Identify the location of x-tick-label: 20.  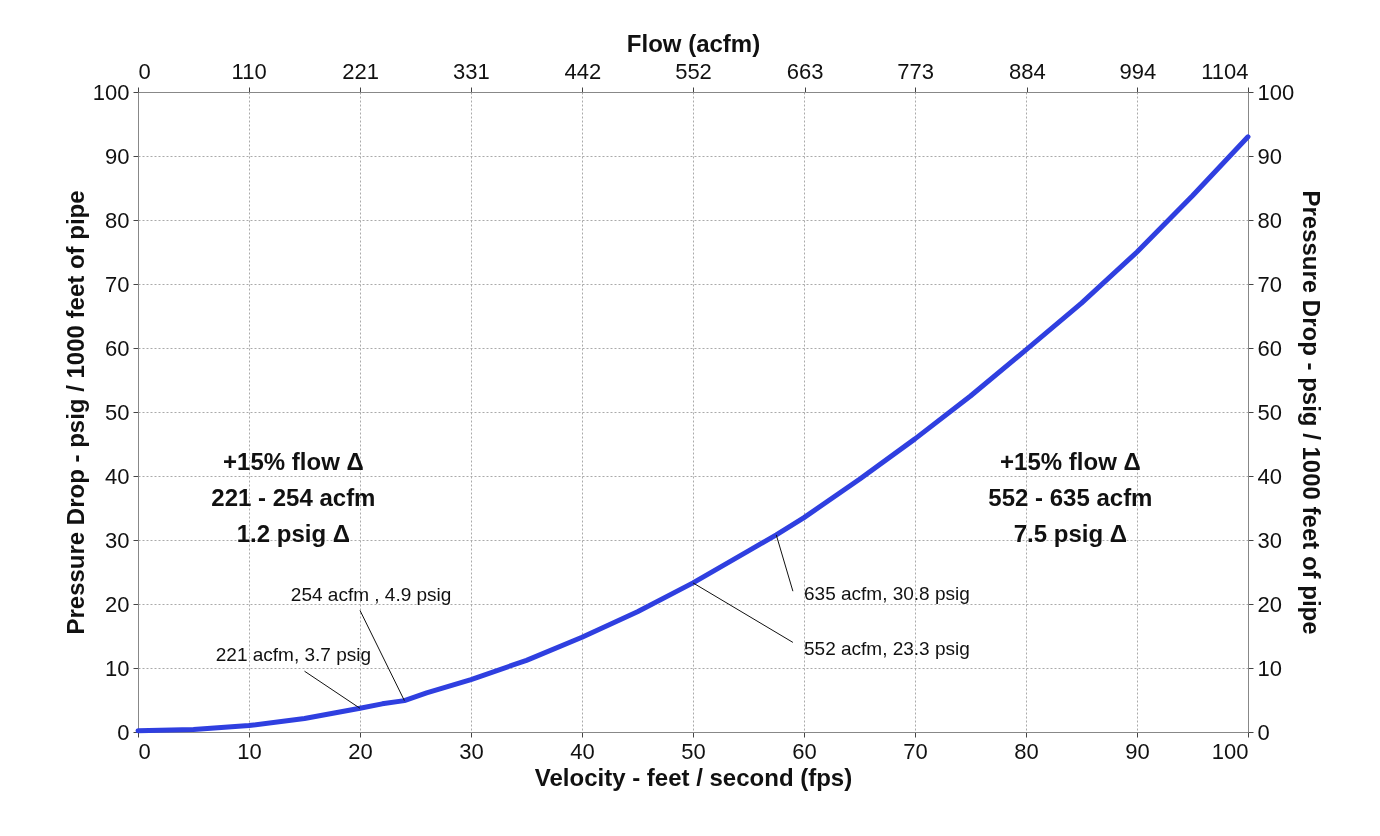
(360, 751).